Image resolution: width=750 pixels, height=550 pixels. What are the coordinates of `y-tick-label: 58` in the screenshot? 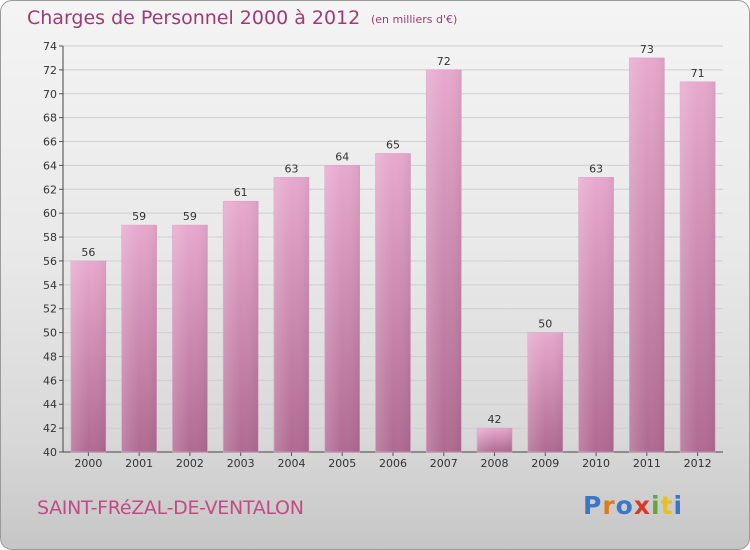 It's located at (50, 237).